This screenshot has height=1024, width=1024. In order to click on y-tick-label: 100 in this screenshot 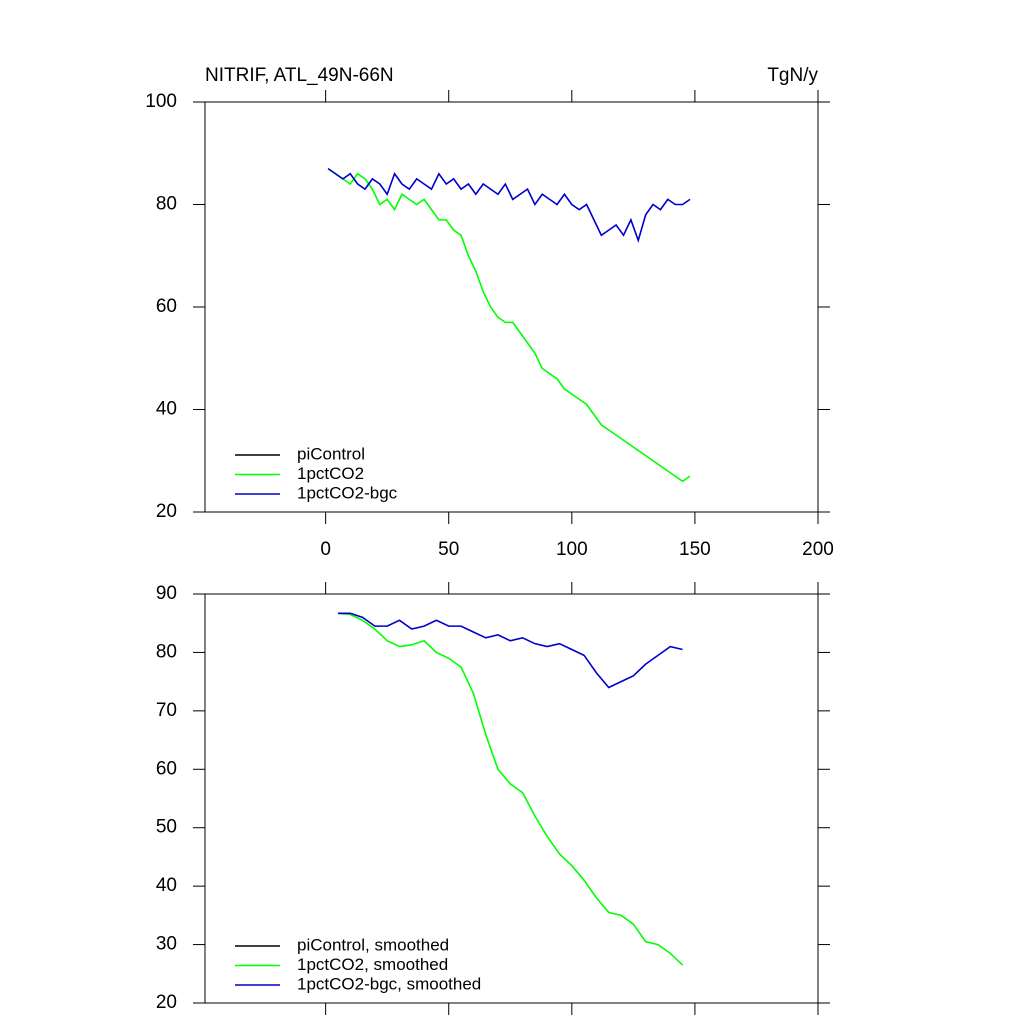, I will do `click(161, 101)`.